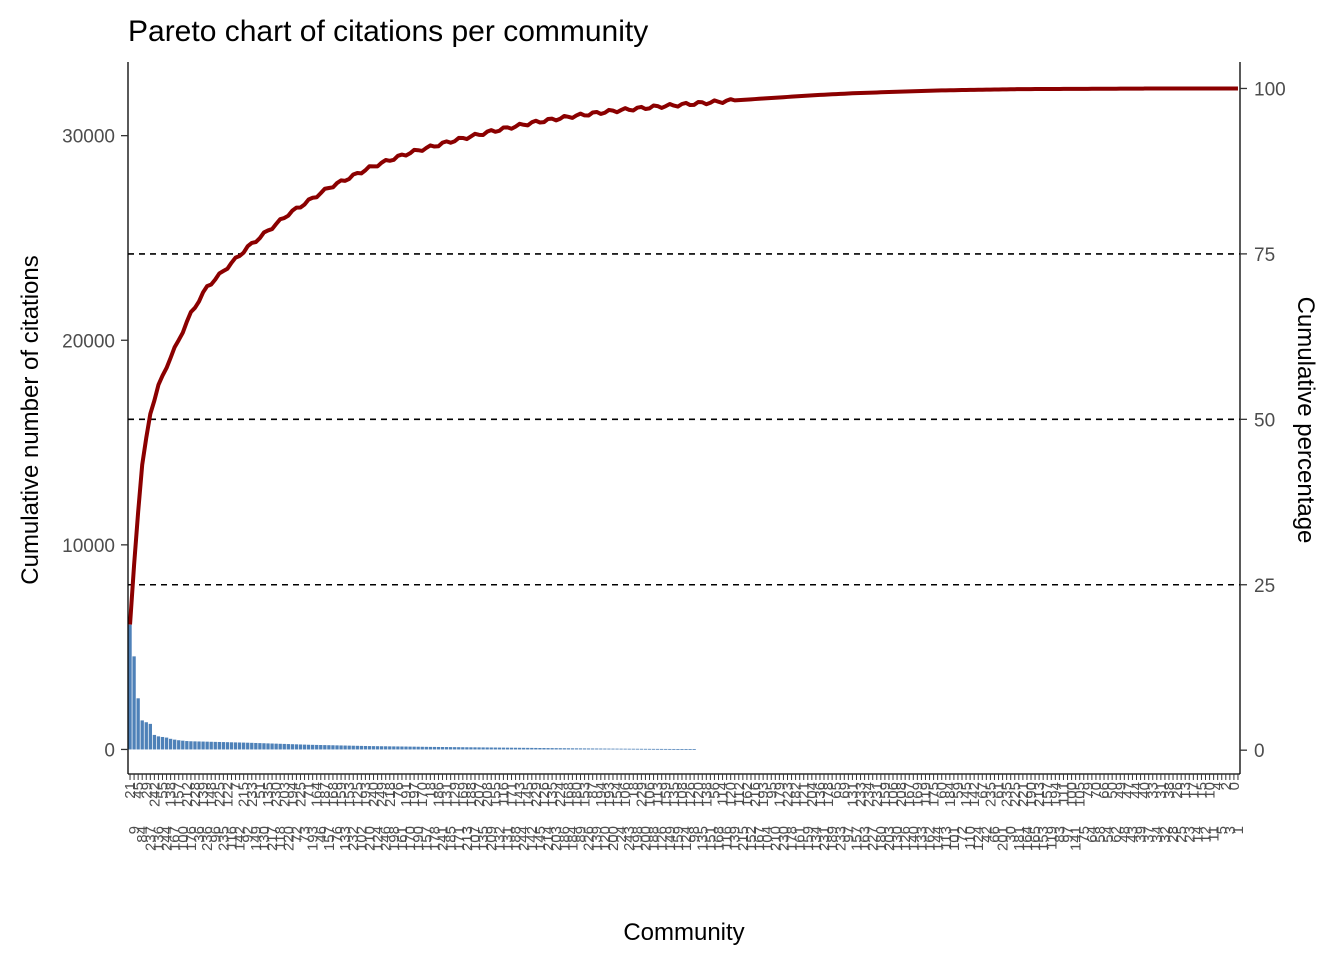 This screenshot has height=960, width=1344. Describe the element at coordinates (479, 794) in the screenshot. I see `x-tick-label: 207` at that location.